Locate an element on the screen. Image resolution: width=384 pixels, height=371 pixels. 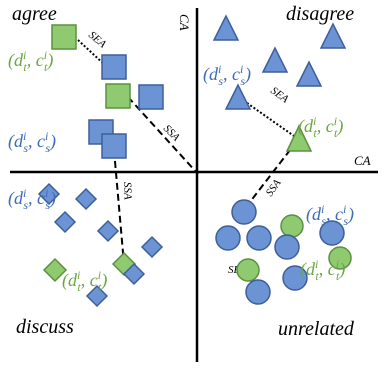
ssa-link-discuss is located at coordinates (119, 207).